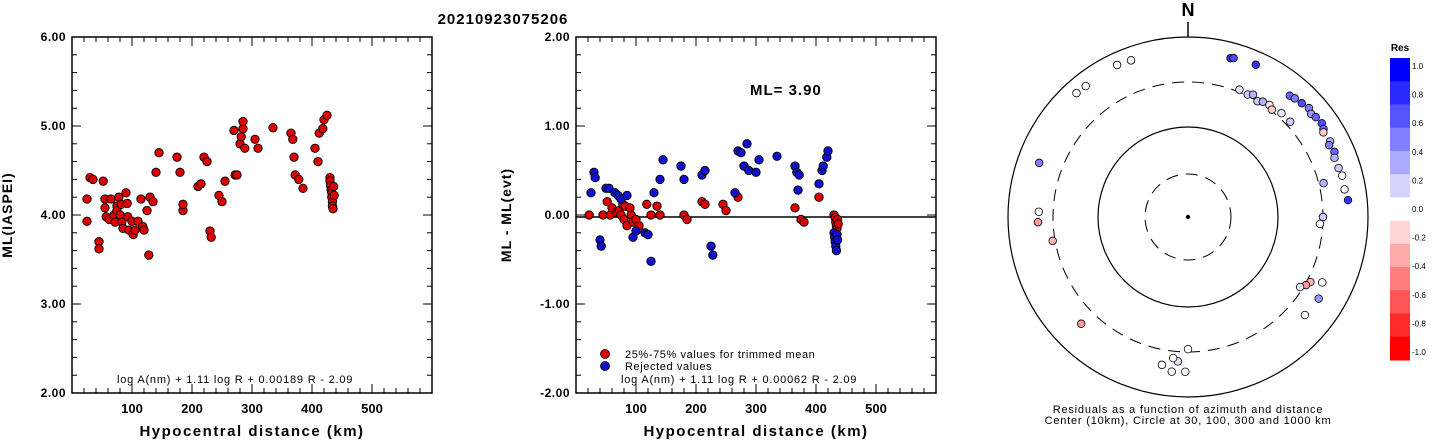  I want to click on y-tick-label: 0.00, so click(557, 215).